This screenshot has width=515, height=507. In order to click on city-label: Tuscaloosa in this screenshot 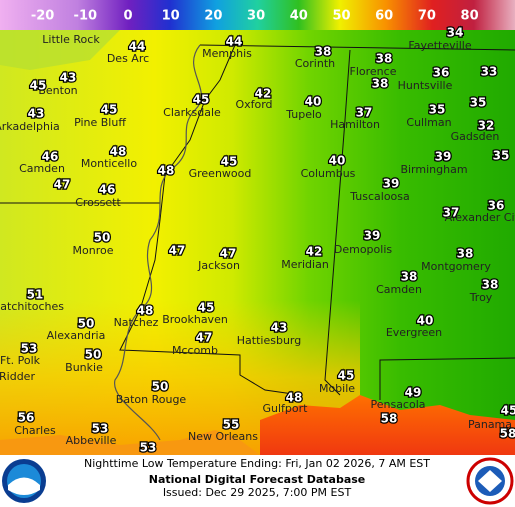, I will do `click(379, 196)`.